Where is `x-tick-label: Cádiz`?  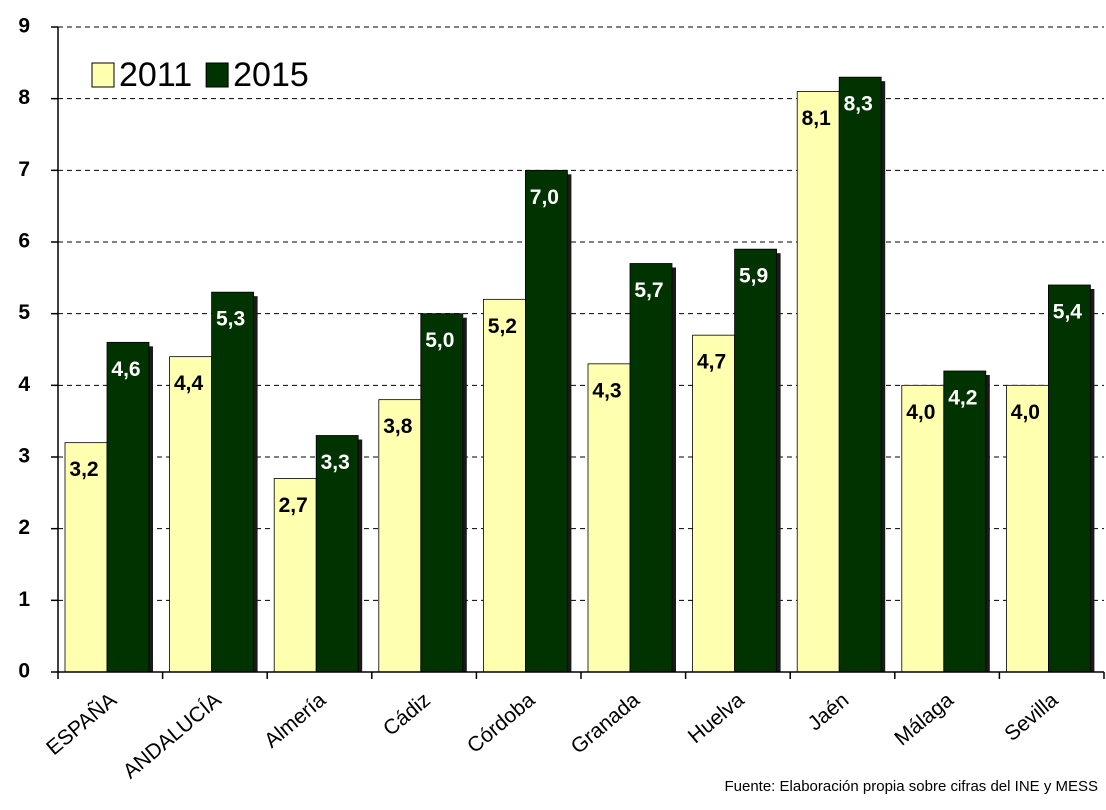
x-tick-label: Cádiz is located at coordinates (407, 714).